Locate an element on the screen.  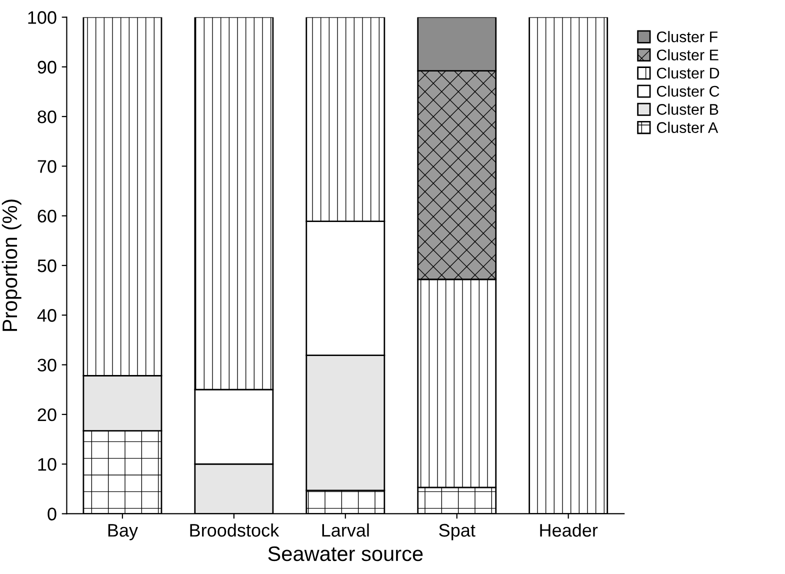
y-tick-label: 100 is located at coordinates (42, 17).